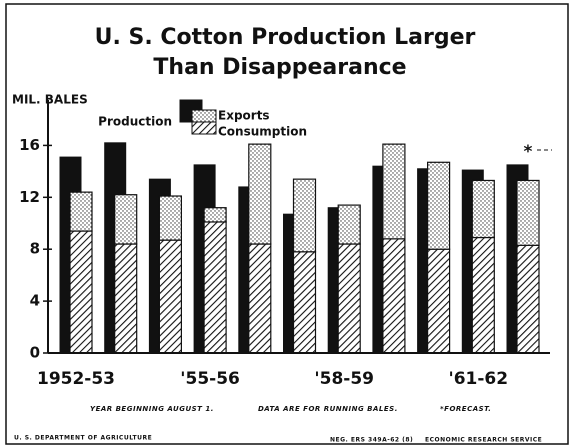  What do you see at coordinates (371, 440) in the screenshot?
I see `credit: NEG. ERS 349A-62 (8)` at bounding box center [371, 440].